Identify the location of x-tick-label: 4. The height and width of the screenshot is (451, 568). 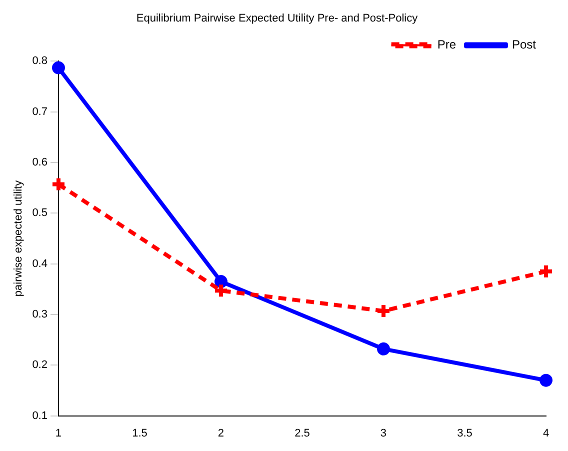
(546, 433).